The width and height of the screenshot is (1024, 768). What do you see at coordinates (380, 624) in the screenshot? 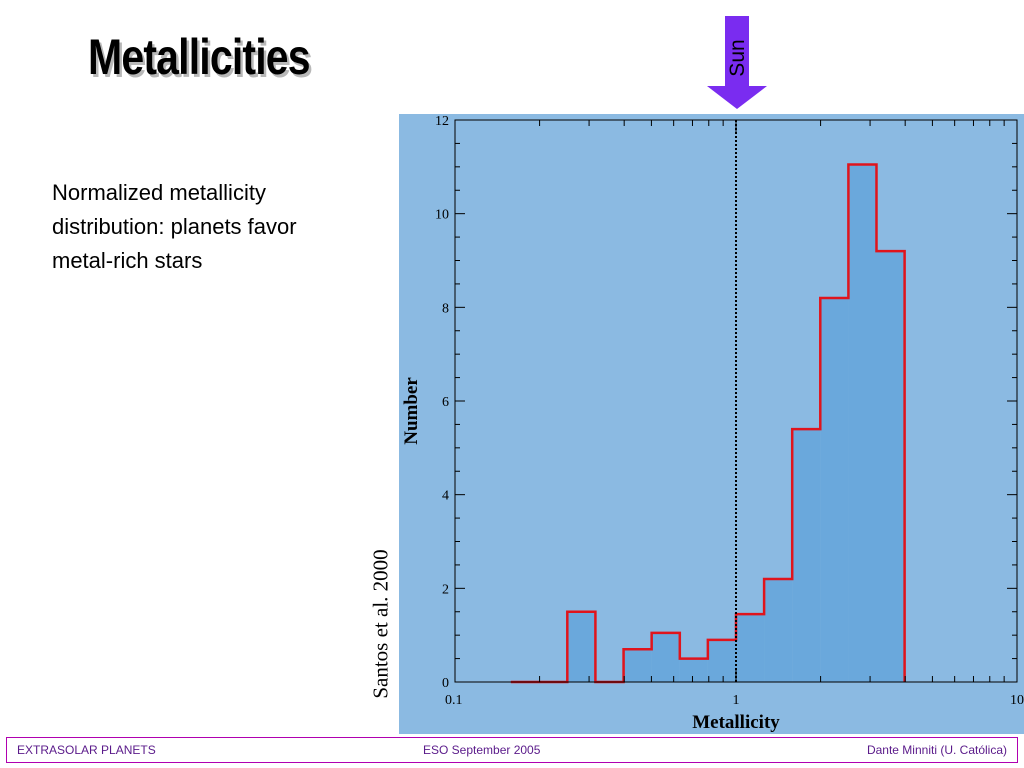
I see `citation-credit: Santos et al. 2000` at bounding box center [380, 624].